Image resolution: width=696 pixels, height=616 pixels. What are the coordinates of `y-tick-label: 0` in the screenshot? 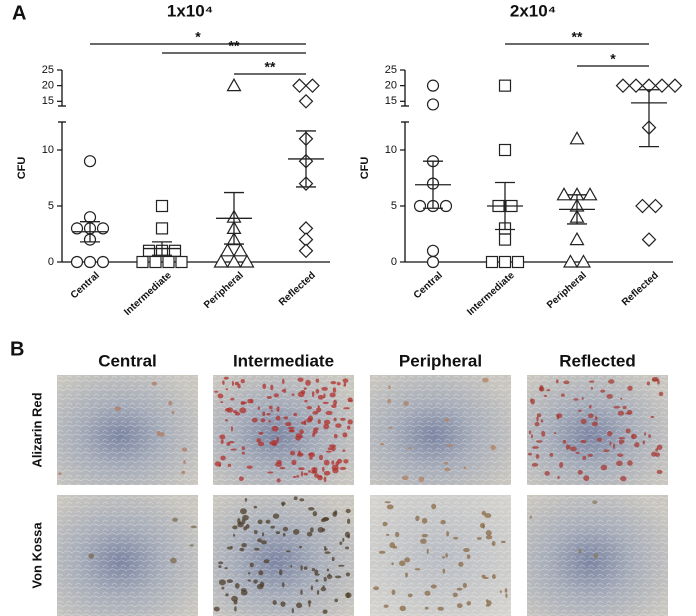 It's located at (394, 262).